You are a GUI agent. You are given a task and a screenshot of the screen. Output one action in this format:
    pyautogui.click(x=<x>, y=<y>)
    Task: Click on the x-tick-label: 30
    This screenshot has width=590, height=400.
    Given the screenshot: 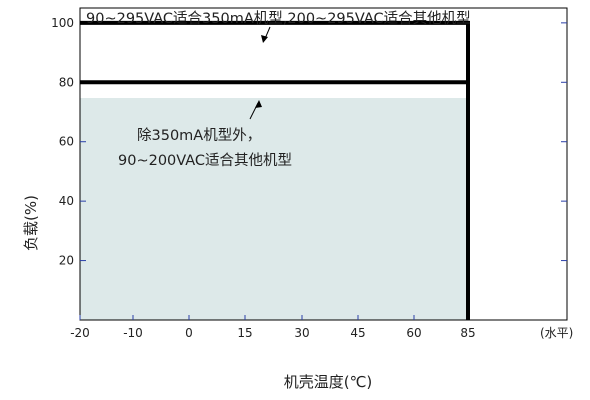 What is the action you would take?
    pyautogui.click(x=301, y=333)
    